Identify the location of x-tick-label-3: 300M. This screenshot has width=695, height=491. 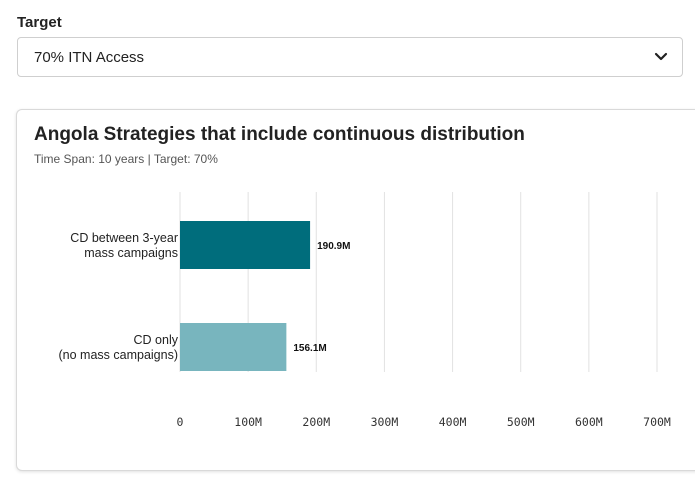
(385, 422).